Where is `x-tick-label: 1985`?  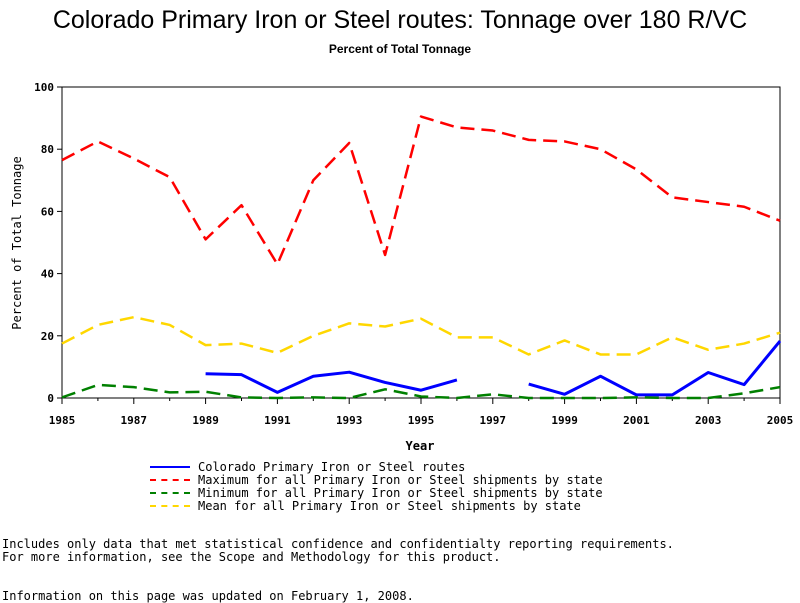 x-tick-label: 1985 is located at coordinates (62, 420).